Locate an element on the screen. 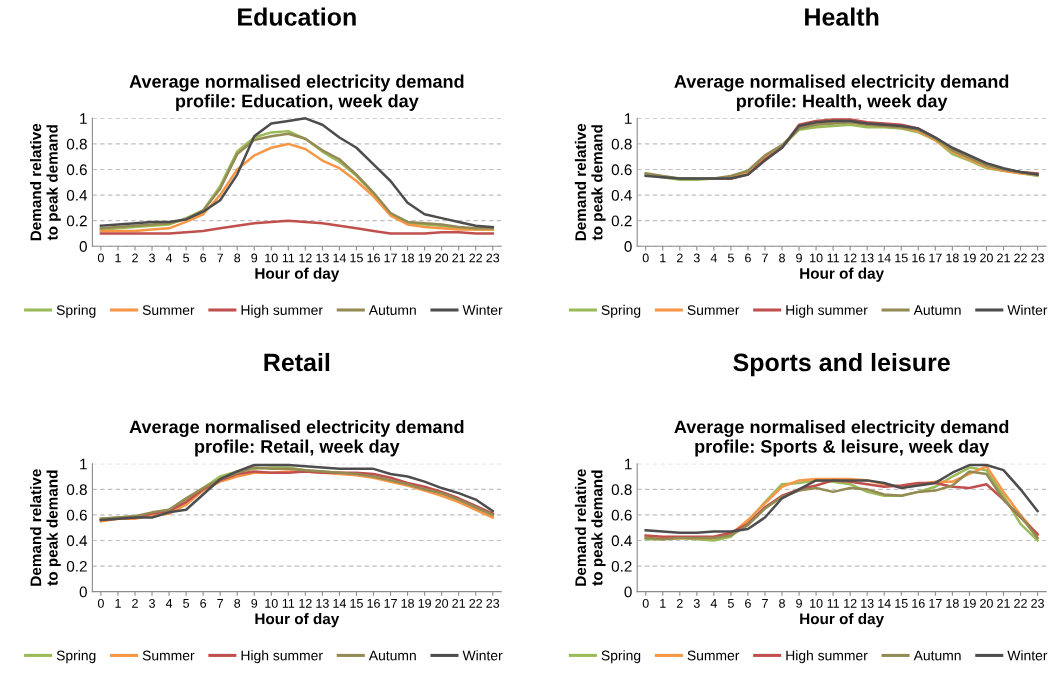  y-tick-label: 0.6 is located at coordinates (621, 515).